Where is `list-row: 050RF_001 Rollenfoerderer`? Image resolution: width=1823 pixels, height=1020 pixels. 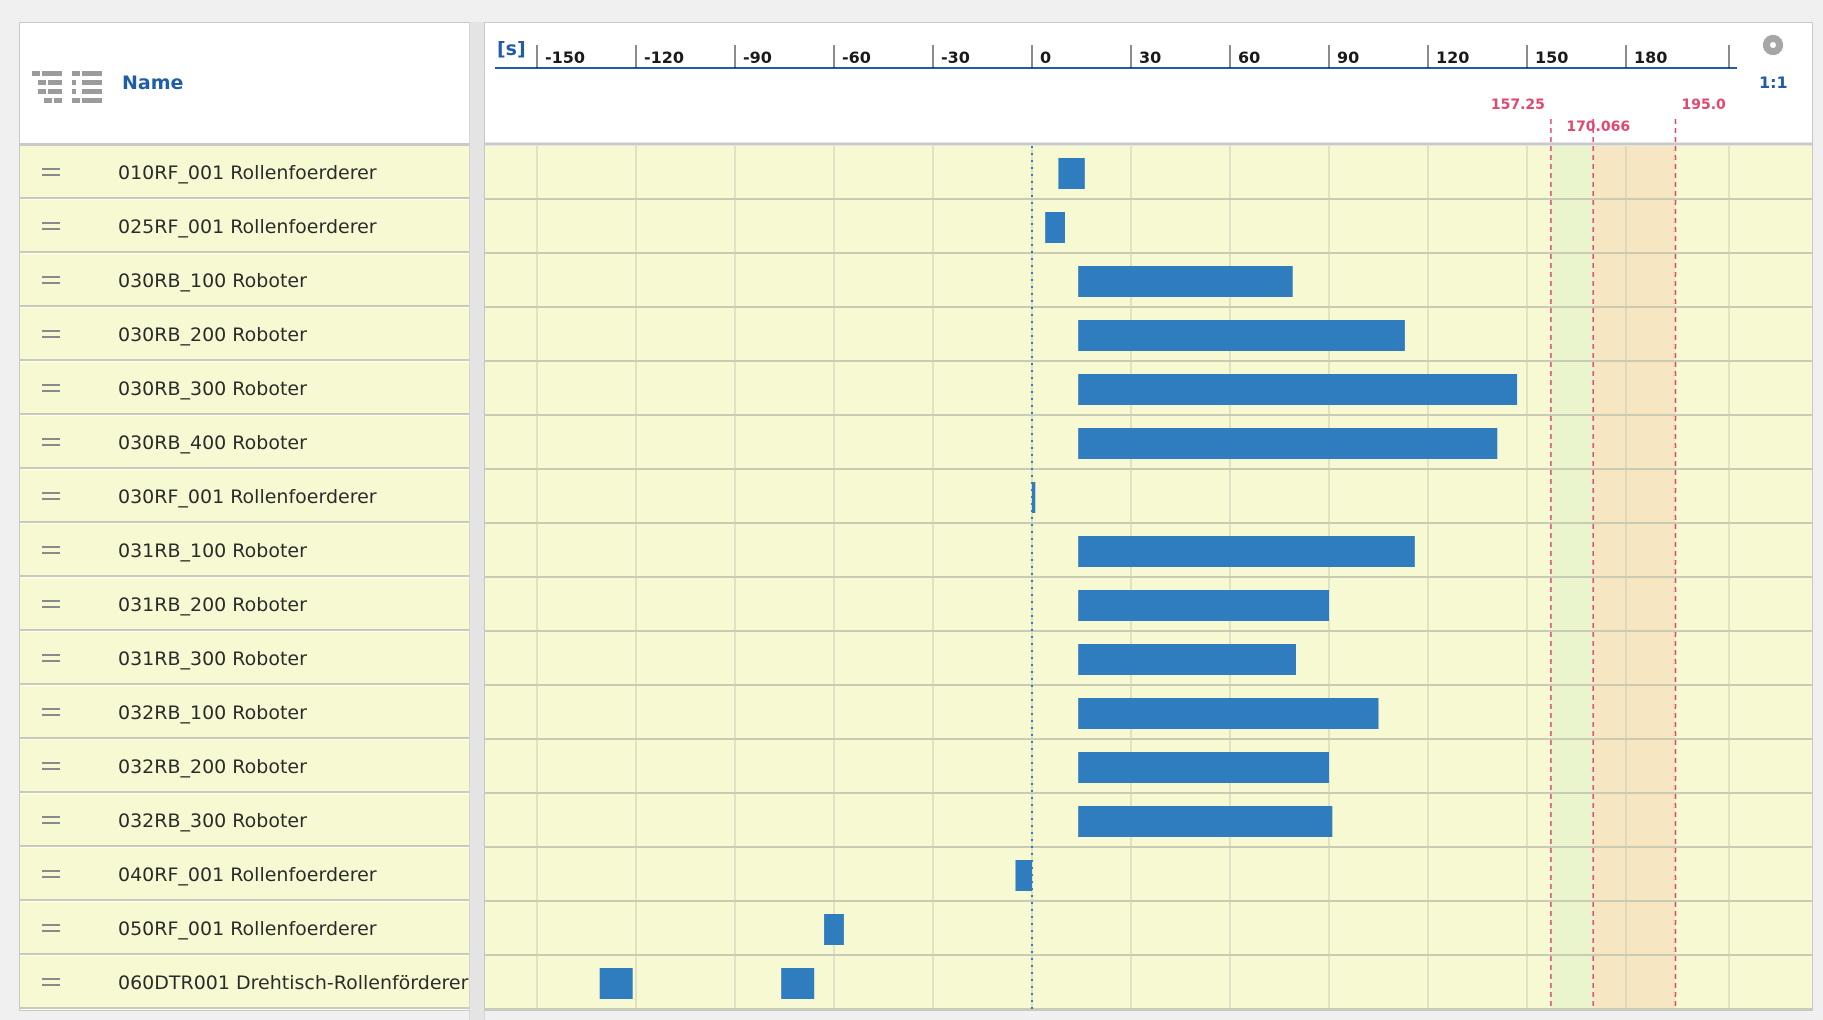 list-row: 050RF_001 Rollenfoerderer is located at coordinates (244, 928).